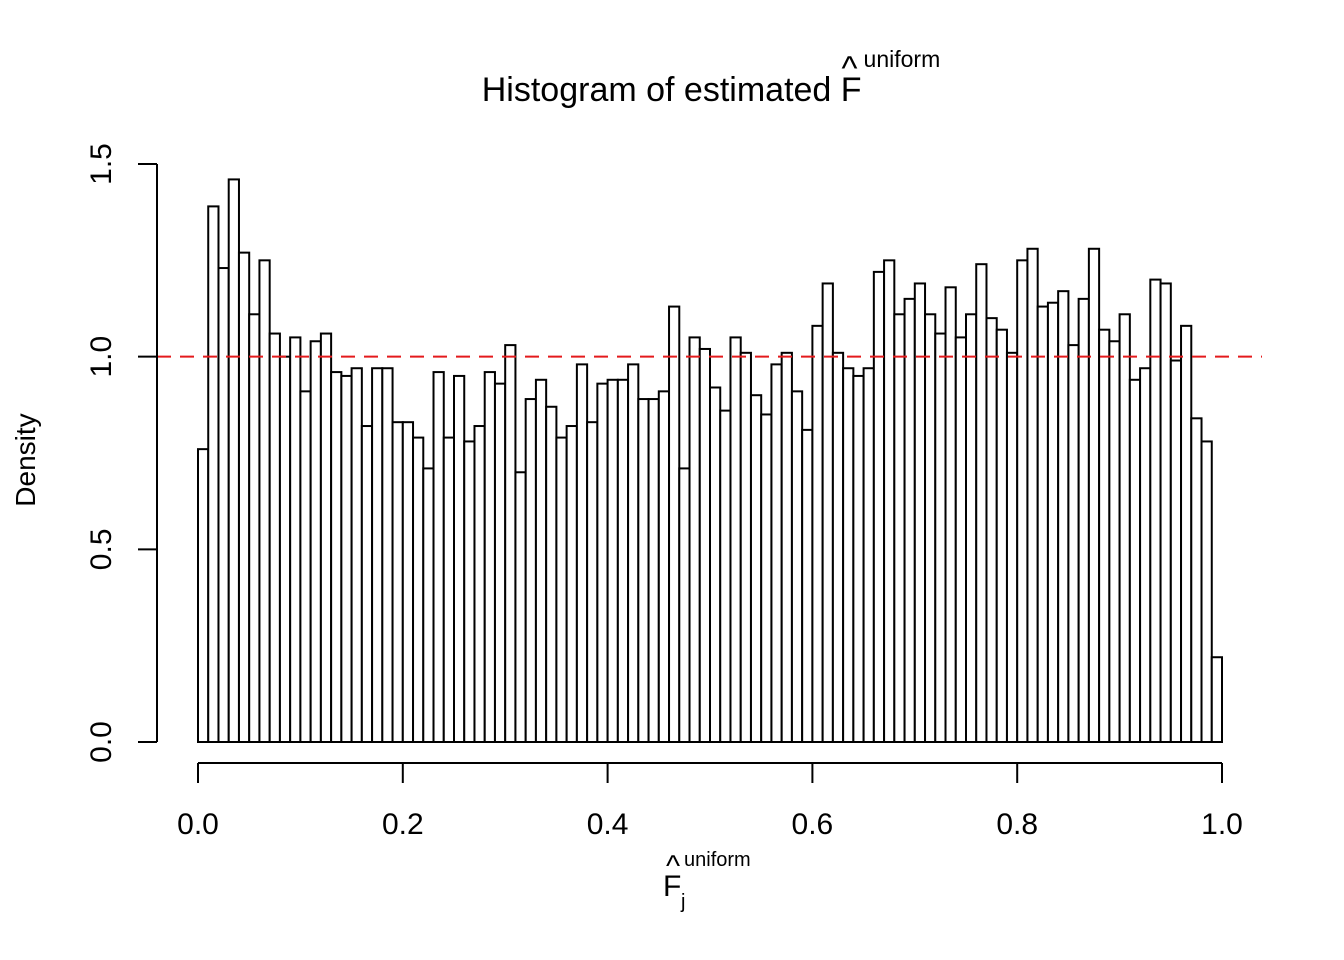 Image resolution: width=1344 pixels, height=960 pixels. Describe the element at coordinates (403, 824) in the screenshot. I see `x-tick-label: 0.2` at that location.